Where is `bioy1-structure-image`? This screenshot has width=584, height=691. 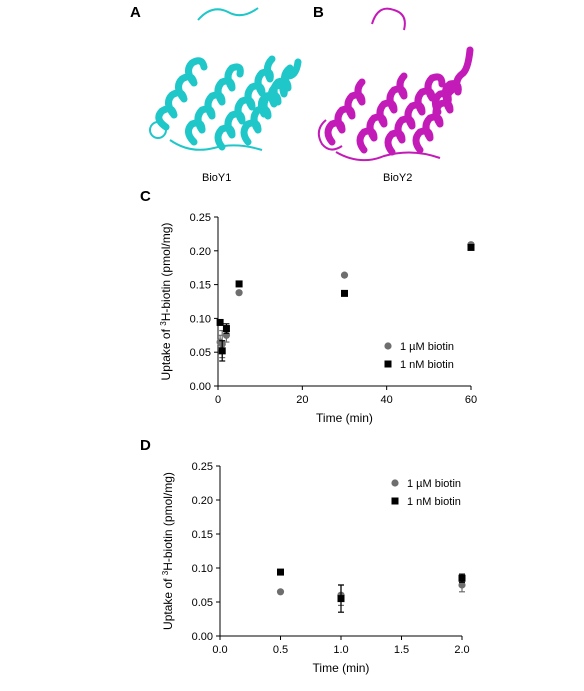 bioy1-structure-image is located at coordinates (225, 79).